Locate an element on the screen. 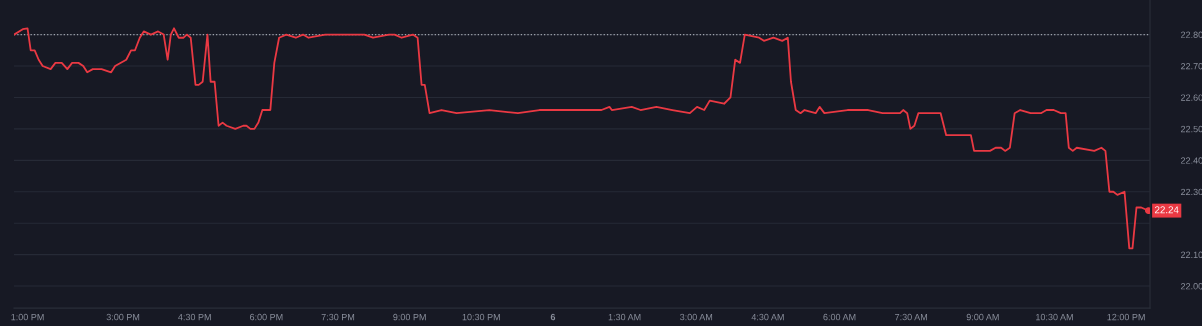 The image size is (1202, 326). x-tick-label: 3:00 AM is located at coordinates (696, 317).